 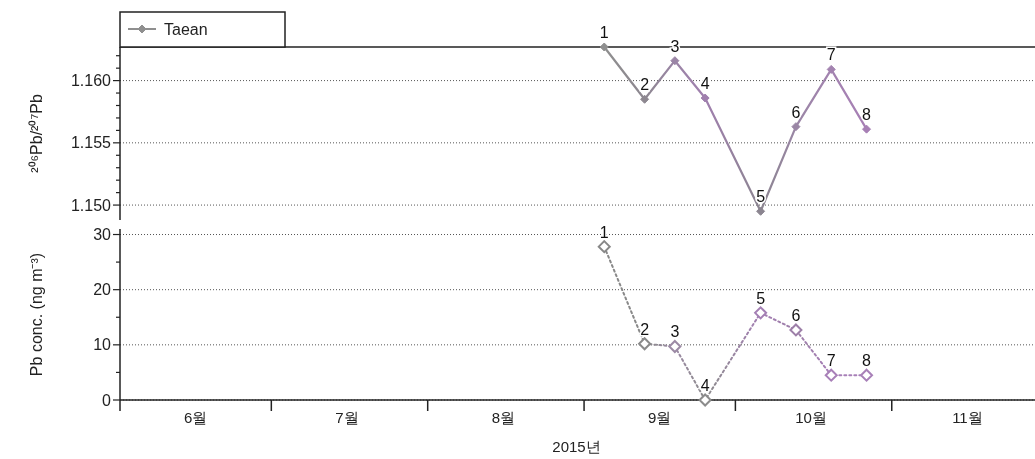 I want to click on y-axis-title: Pb conc. (ng m⁻³), so click(x=36, y=314).